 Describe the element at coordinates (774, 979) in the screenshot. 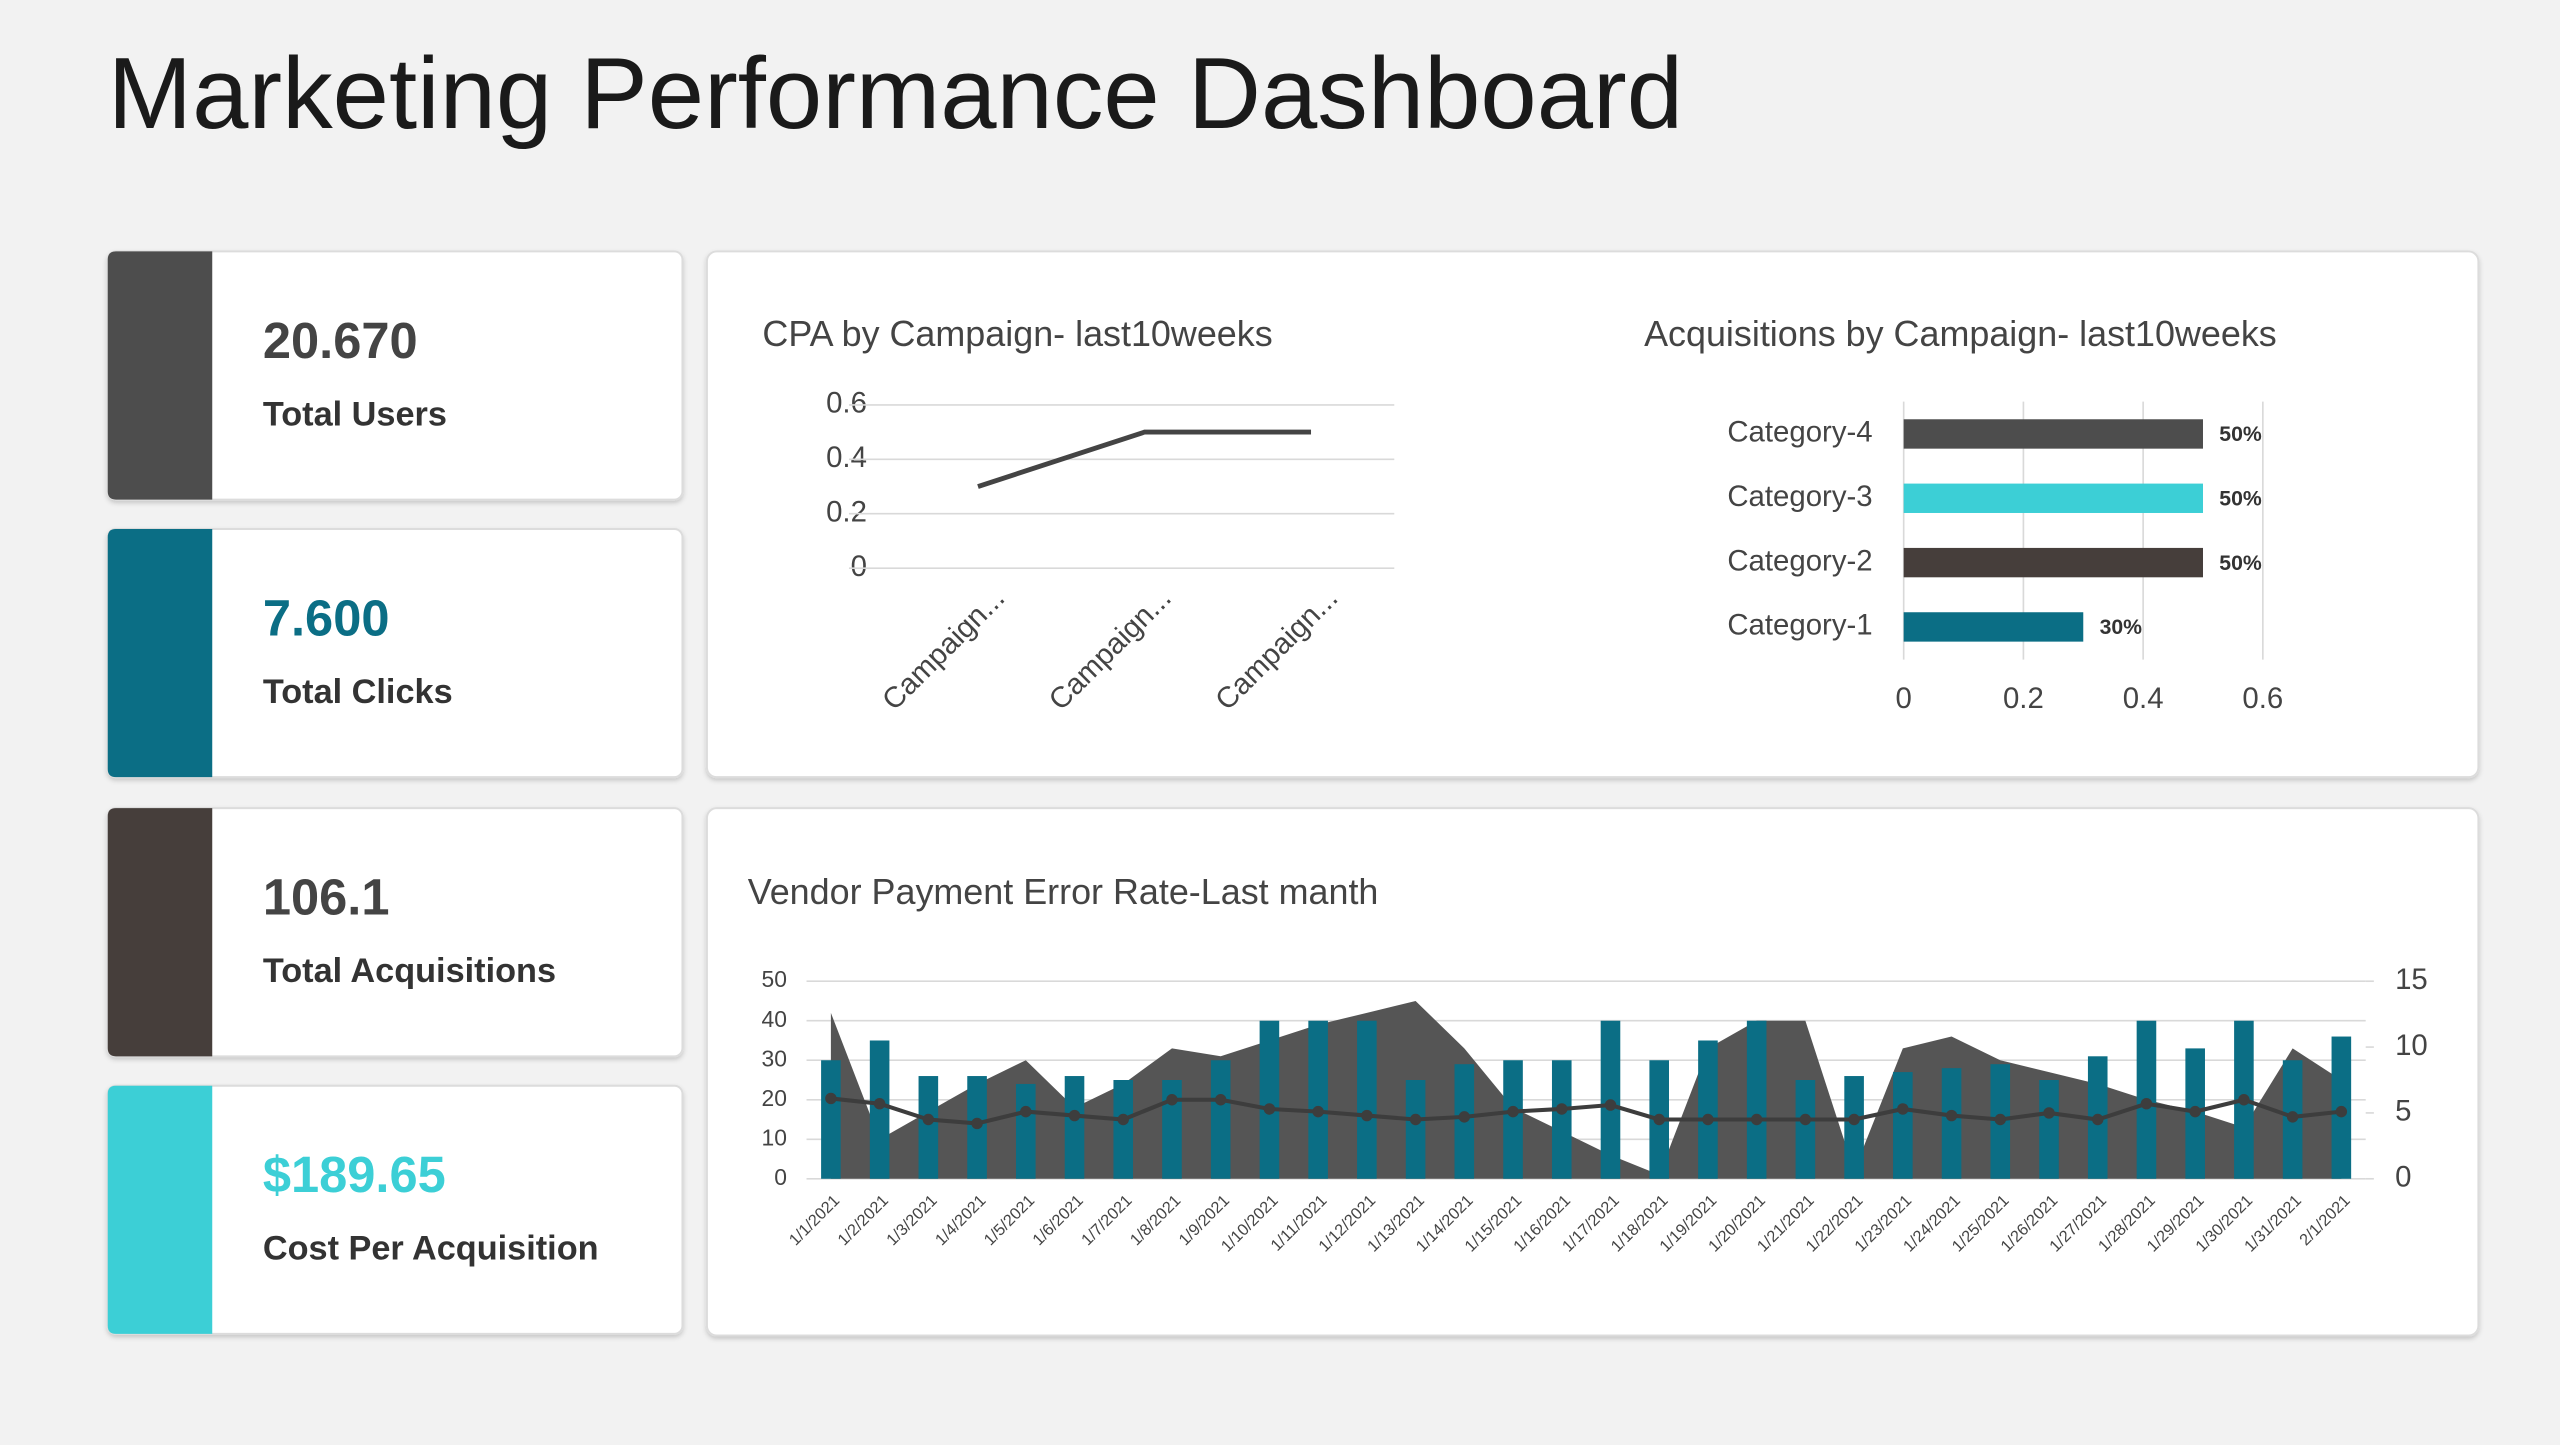

I see `y-tick-label: 50` at that location.